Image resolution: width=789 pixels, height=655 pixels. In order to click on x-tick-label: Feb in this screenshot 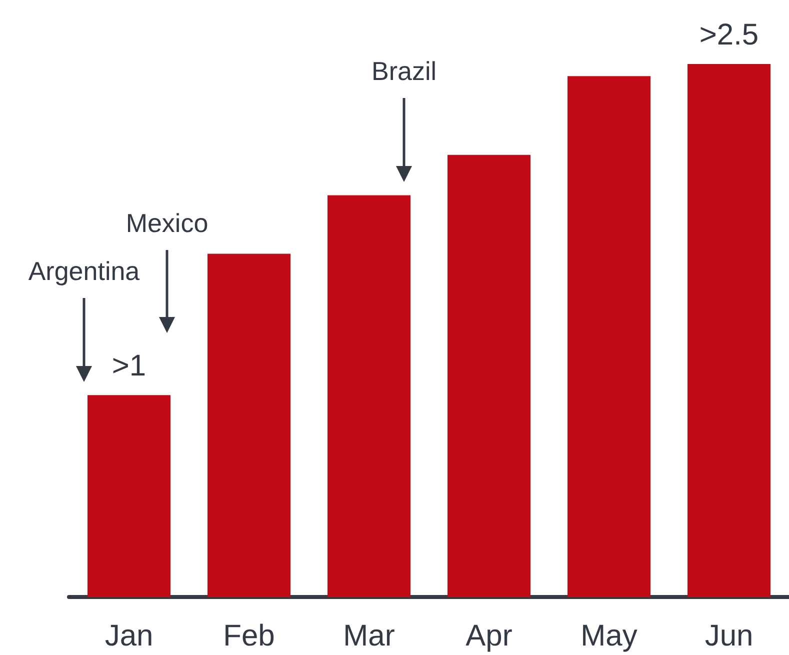, I will do `click(249, 636)`.